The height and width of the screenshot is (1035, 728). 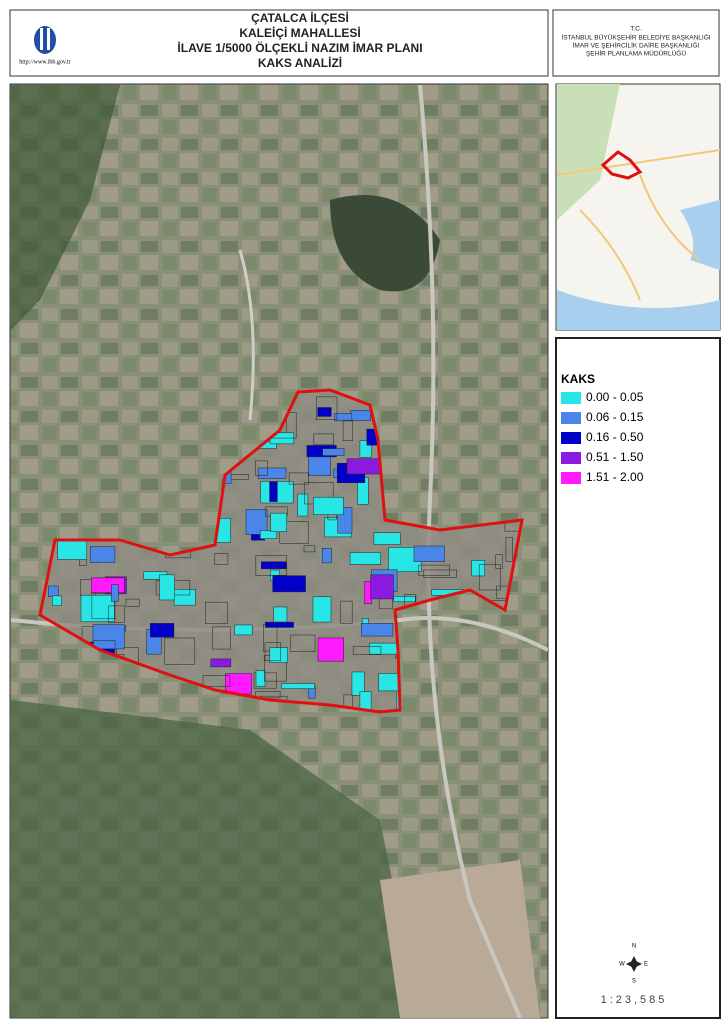 I want to click on agency-box, so click(x=636, y=43).